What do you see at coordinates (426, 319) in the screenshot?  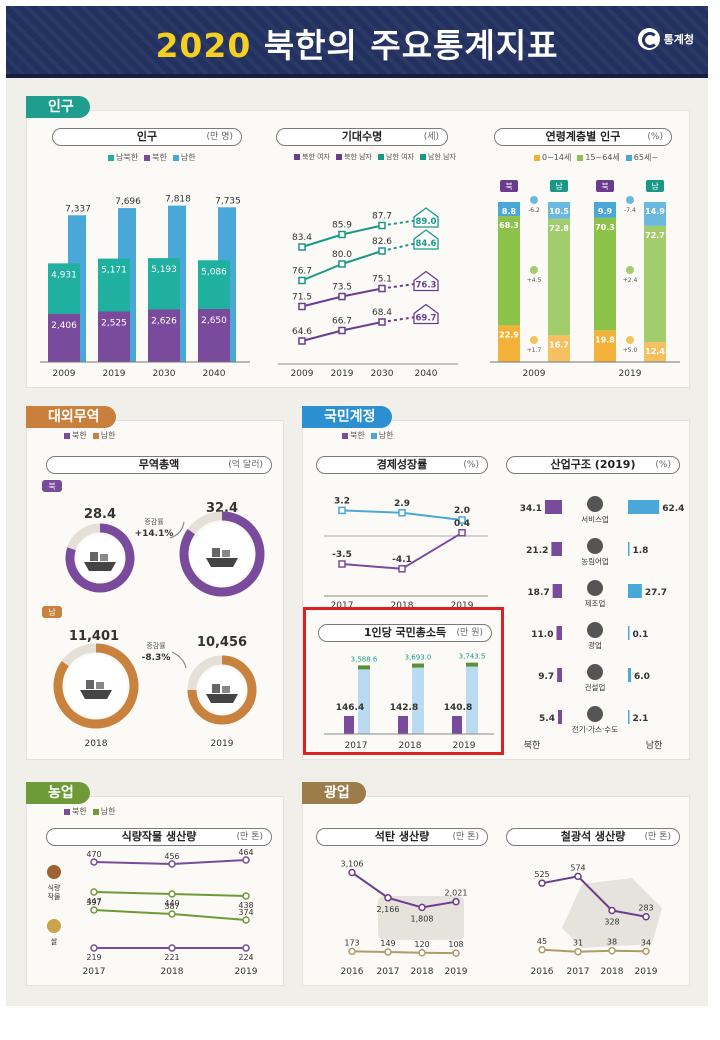 I see `life-value-label: 69.7` at bounding box center [426, 319].